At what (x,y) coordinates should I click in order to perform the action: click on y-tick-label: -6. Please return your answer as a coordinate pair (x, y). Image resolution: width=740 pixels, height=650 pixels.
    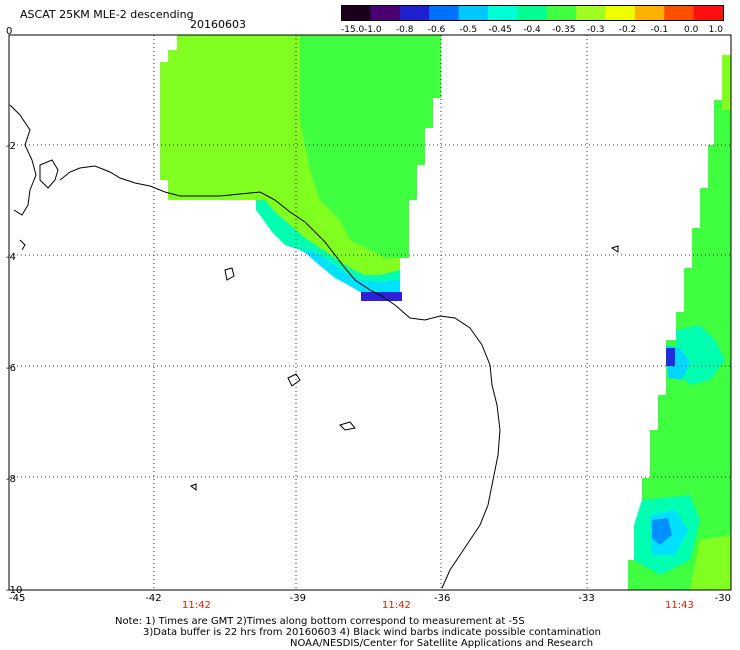
    Looking at the image, I should click on (11, 368).